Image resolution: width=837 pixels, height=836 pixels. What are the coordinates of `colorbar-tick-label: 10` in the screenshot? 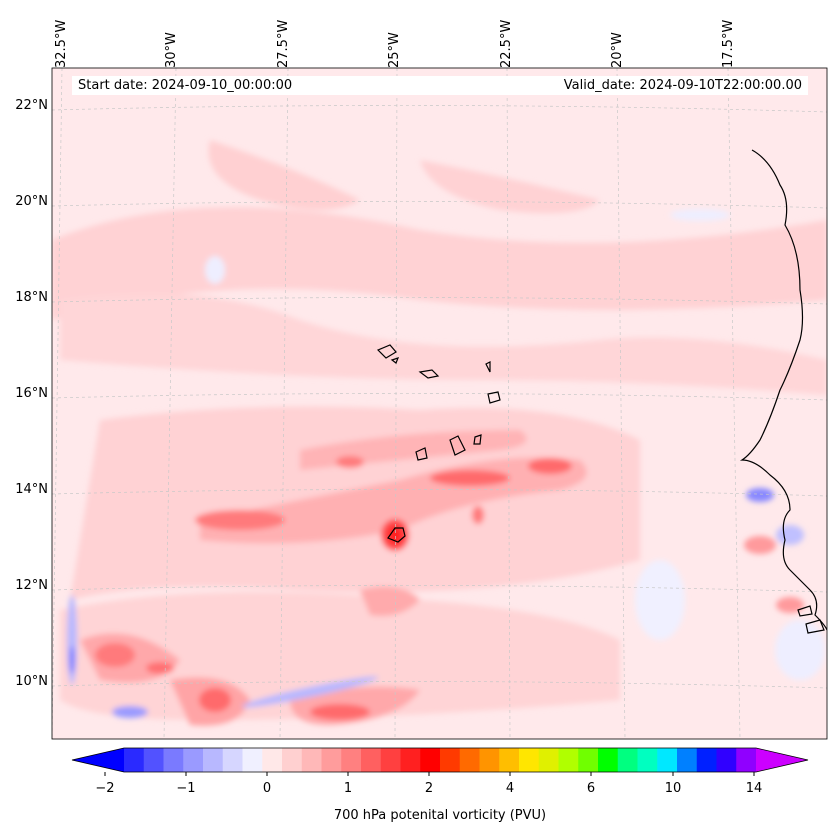 It's located at (673, 788).